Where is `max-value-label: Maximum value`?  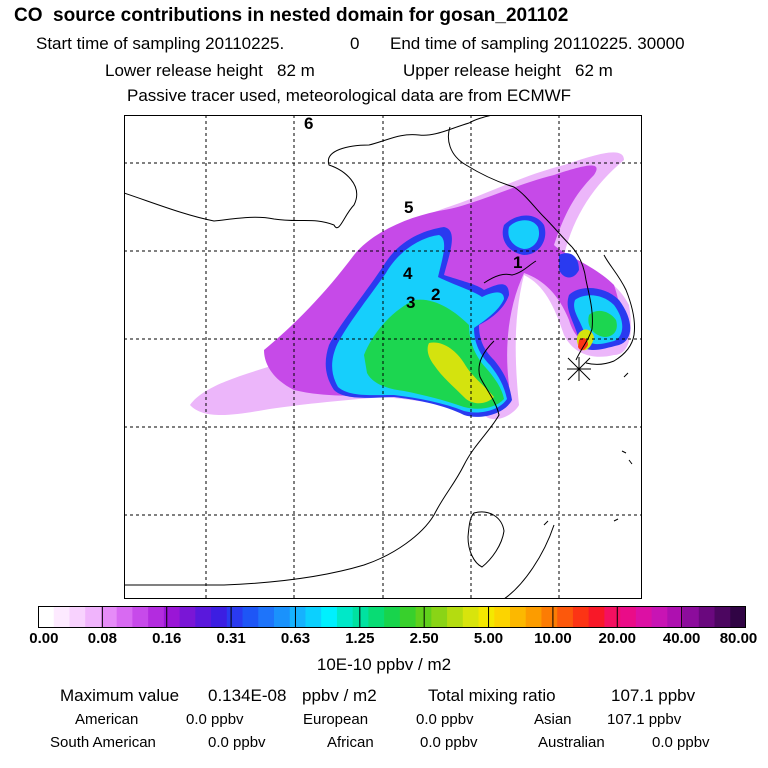
max-value-label: Maximum value is located at coordinates (120, 695).